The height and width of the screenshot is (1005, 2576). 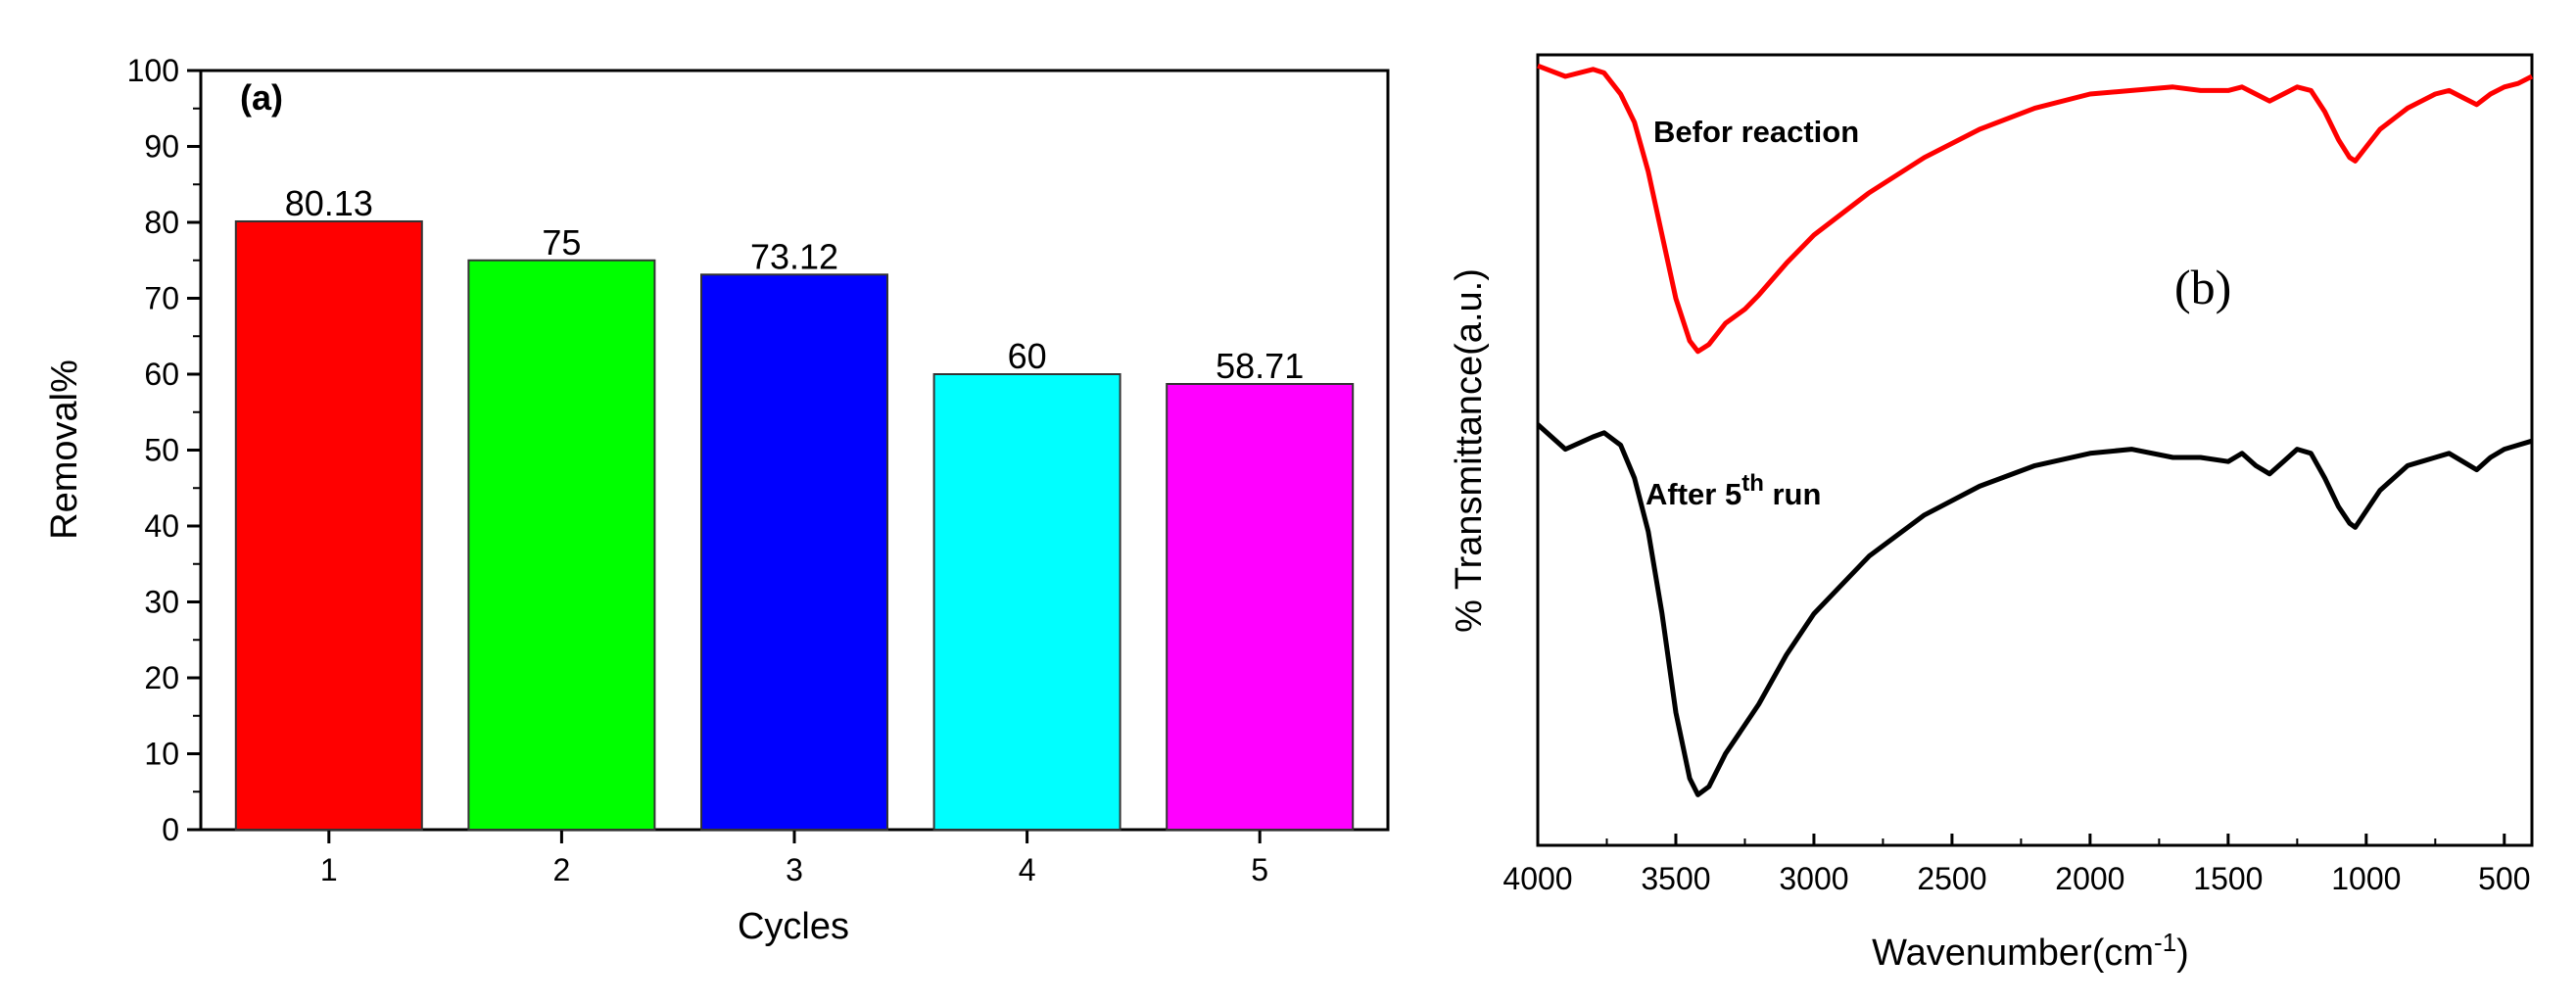 What do you see at coordinates (162, 754) in the screenshot?
I see `y-tick-label: 10` at bounding box center [162, 754].